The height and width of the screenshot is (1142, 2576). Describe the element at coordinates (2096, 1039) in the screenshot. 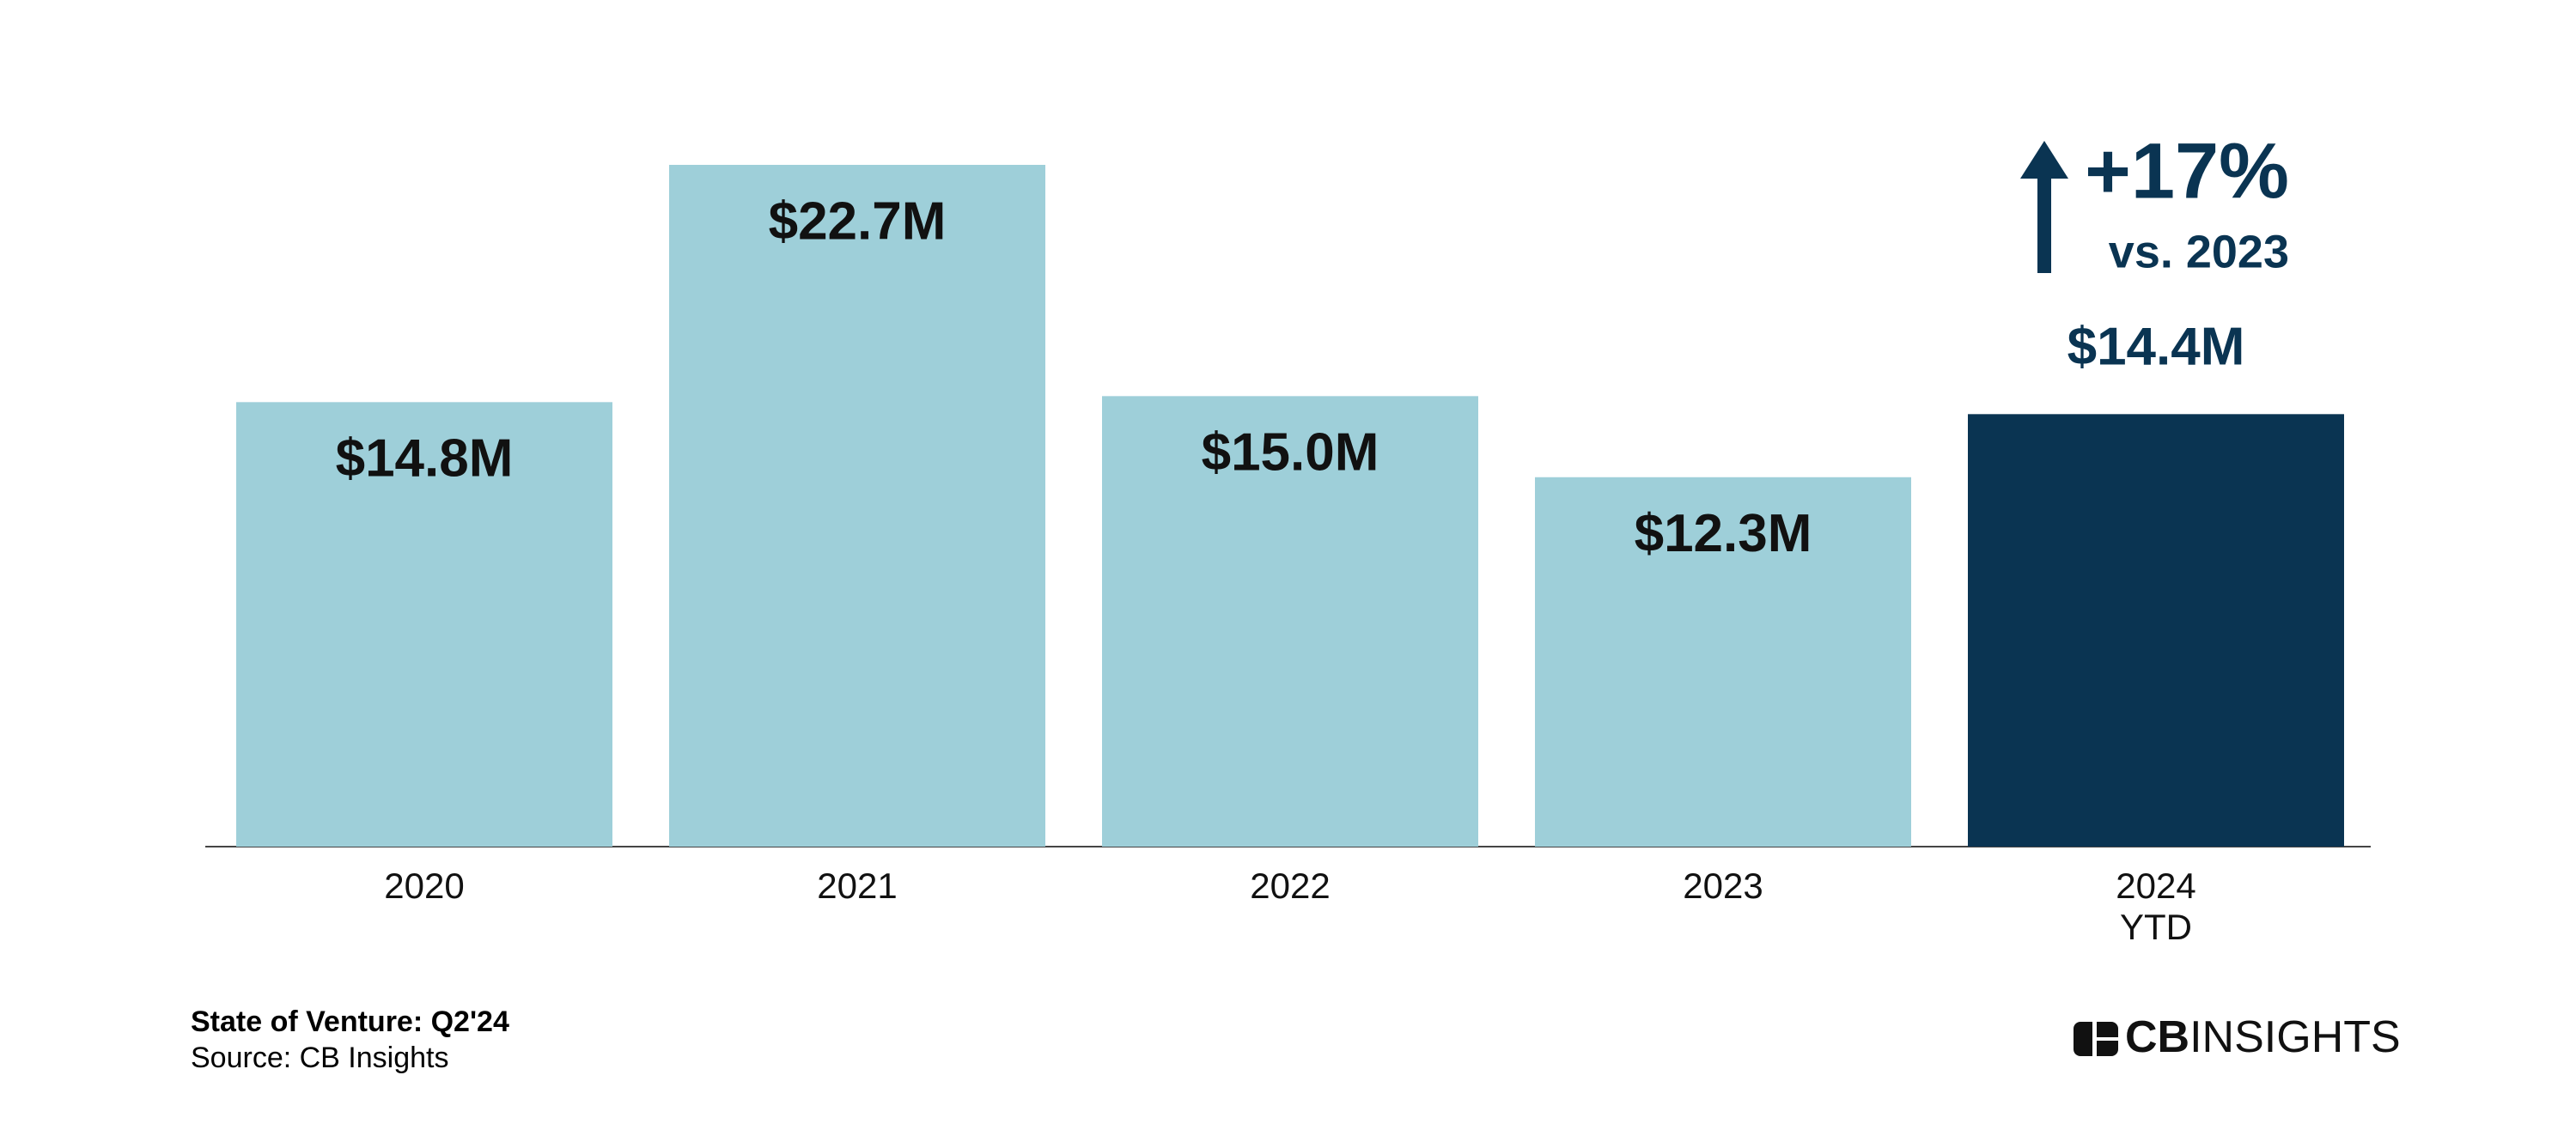

I see `logo-icon` at that location.